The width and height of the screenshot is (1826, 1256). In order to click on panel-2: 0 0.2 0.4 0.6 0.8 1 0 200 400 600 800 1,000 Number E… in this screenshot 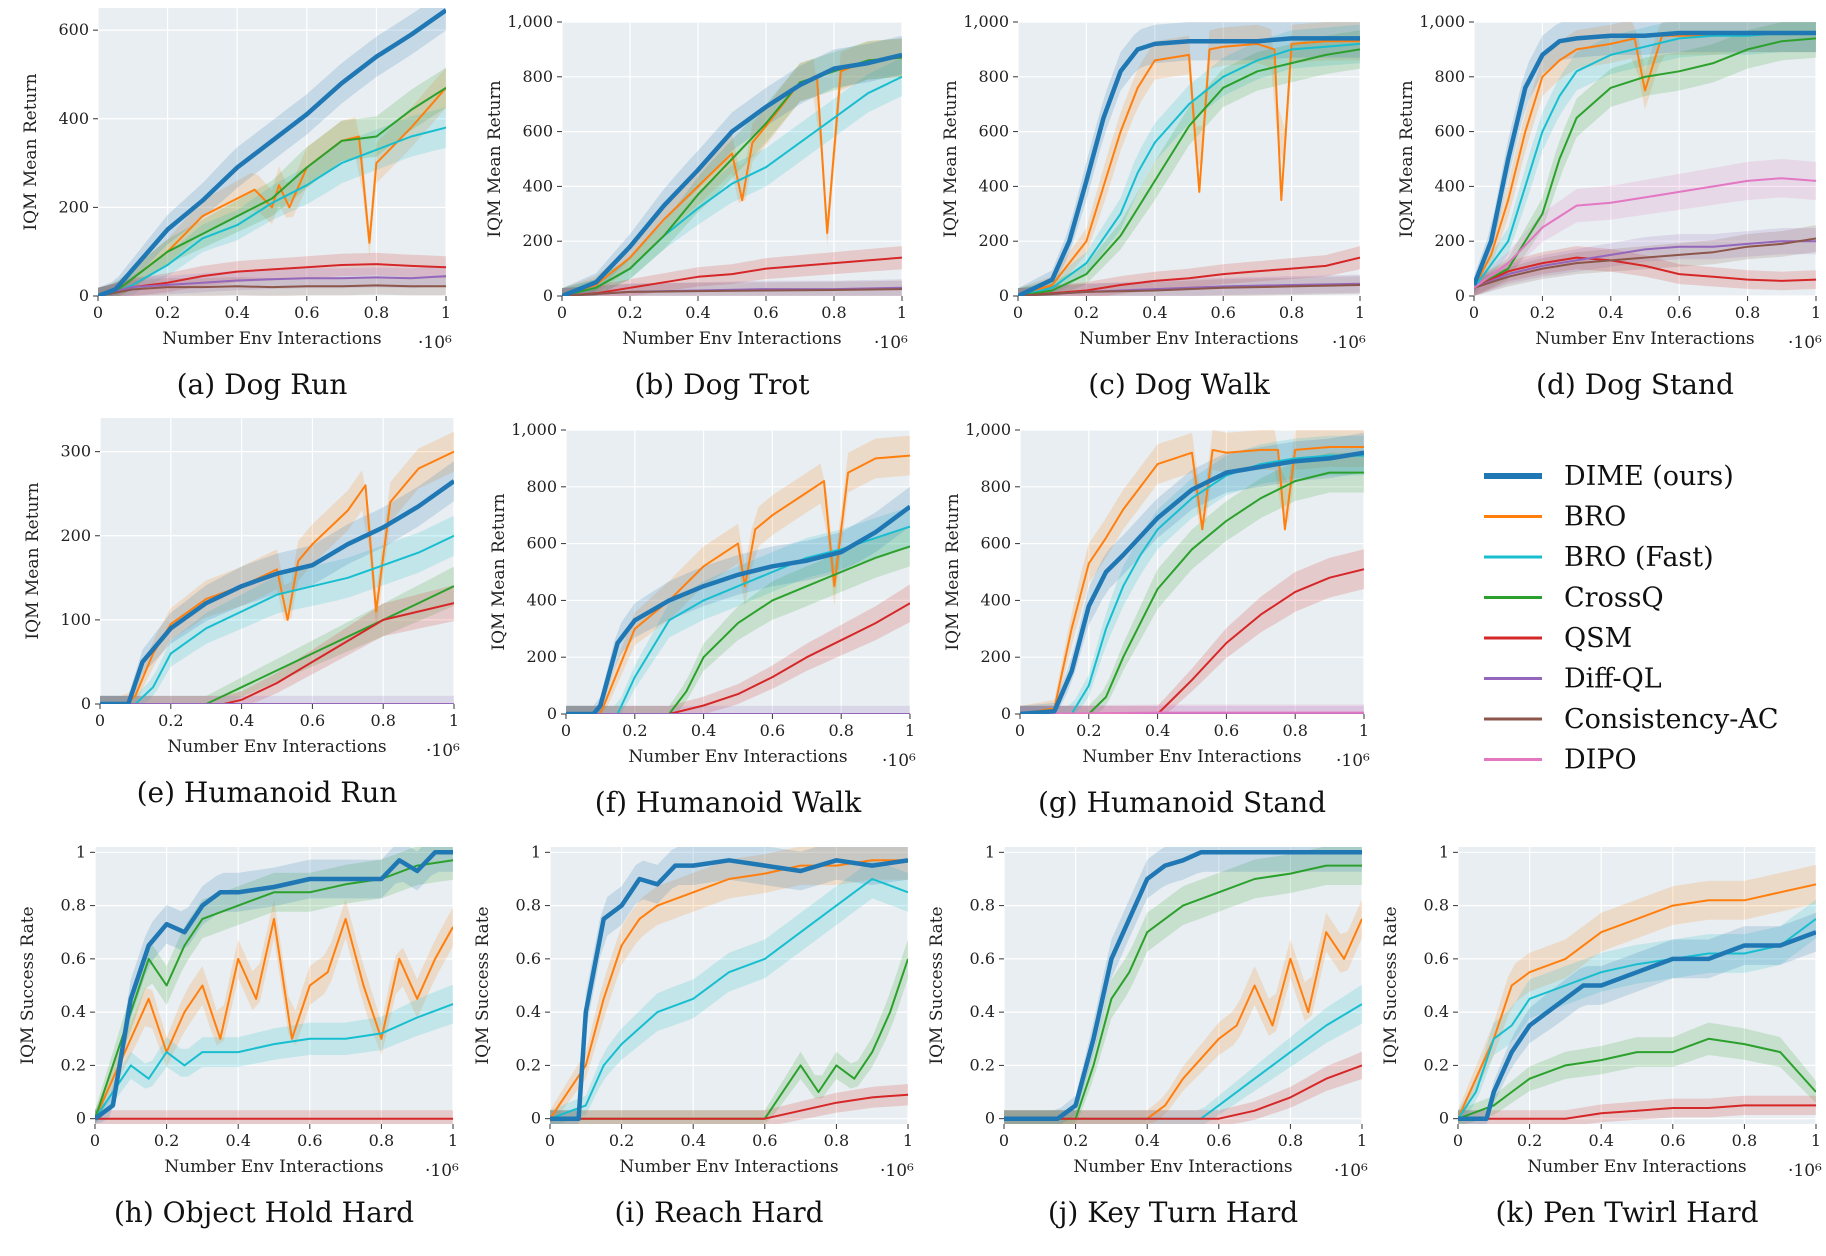, I will do `click(696, 206)`.